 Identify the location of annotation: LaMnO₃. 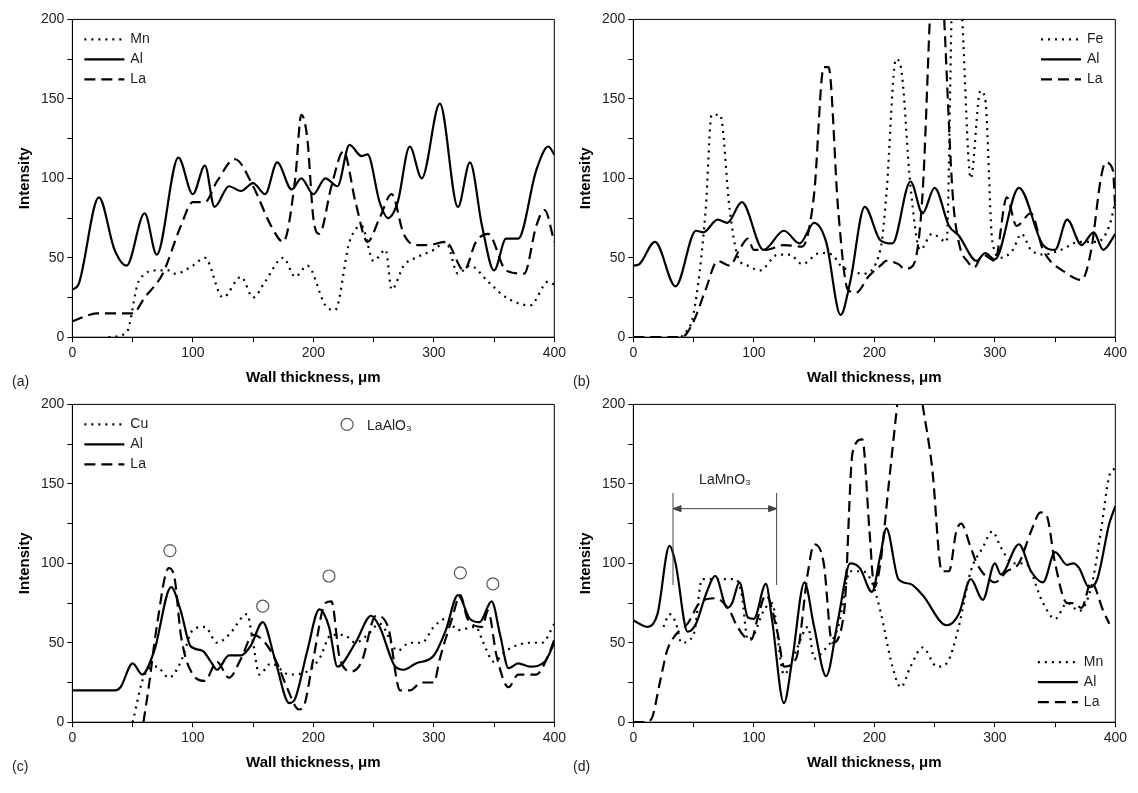
(725, 478).